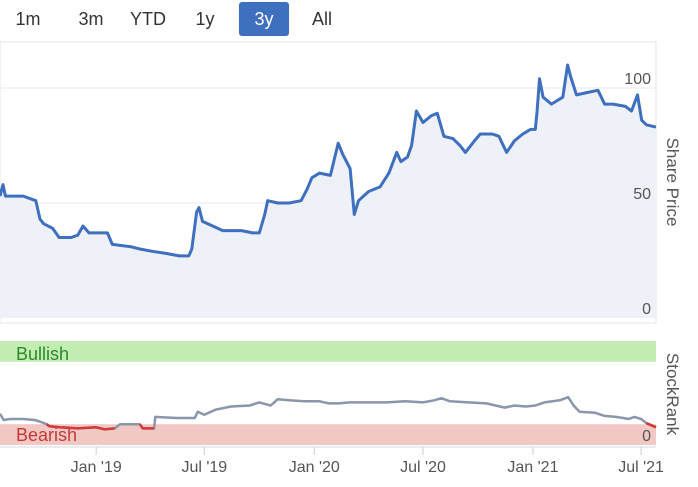  What do you see at coordinates (314, 467) in the screenshot?
I see `x-tick-label: Jan '20` at bounding box center [314, 467].